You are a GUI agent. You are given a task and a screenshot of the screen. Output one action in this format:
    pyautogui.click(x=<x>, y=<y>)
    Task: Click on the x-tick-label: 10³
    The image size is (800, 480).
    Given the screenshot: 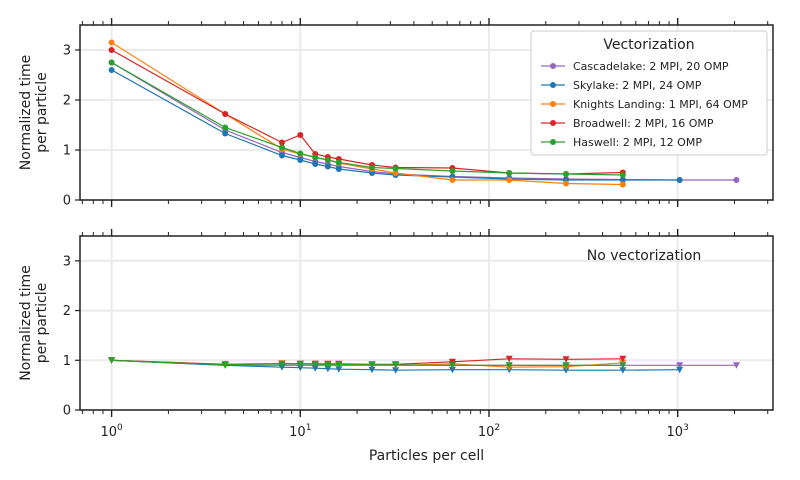 What is the action you would take?
    pyautogui.click(x=678, y=431)
    